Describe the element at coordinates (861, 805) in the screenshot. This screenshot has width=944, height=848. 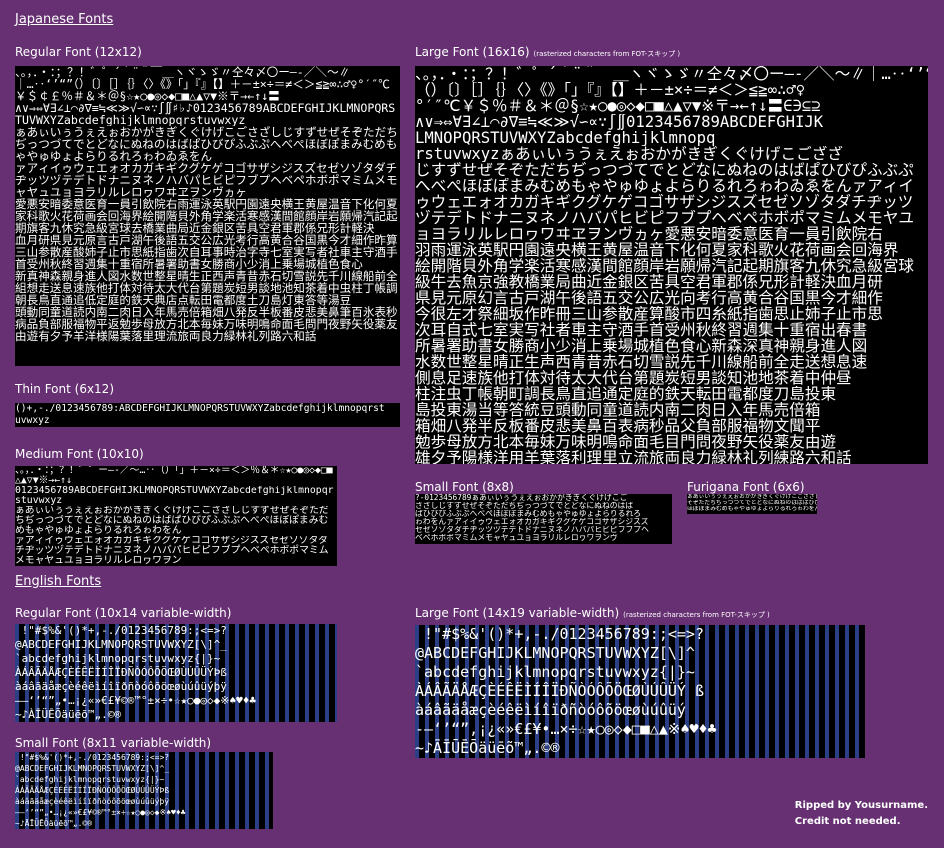
I see `credit-line-1: Ripped by Yousurname.` at that location.